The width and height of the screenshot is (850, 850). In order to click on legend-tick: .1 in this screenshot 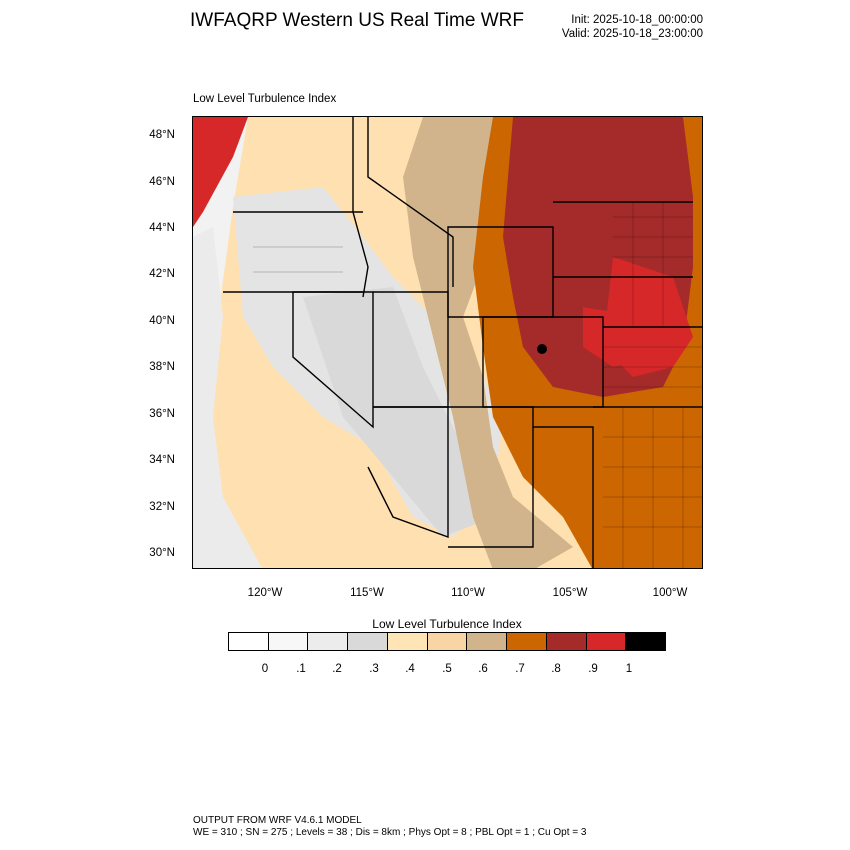, I will do `click(301, 669)`.